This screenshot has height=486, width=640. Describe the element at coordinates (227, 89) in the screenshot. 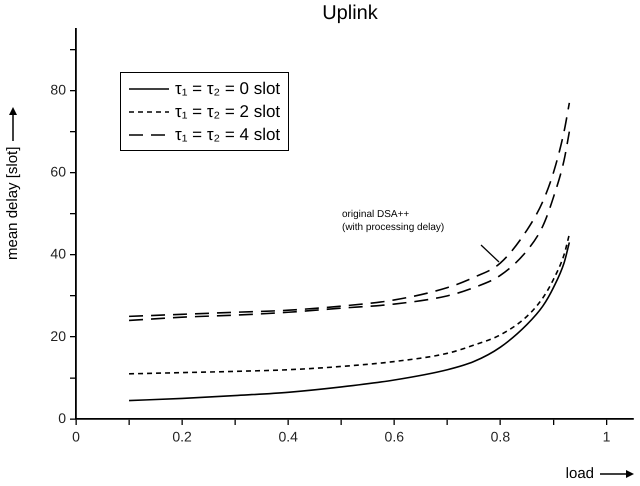

I see `legend-label: τ₁ = τ₂ = 0 slot` at that location.